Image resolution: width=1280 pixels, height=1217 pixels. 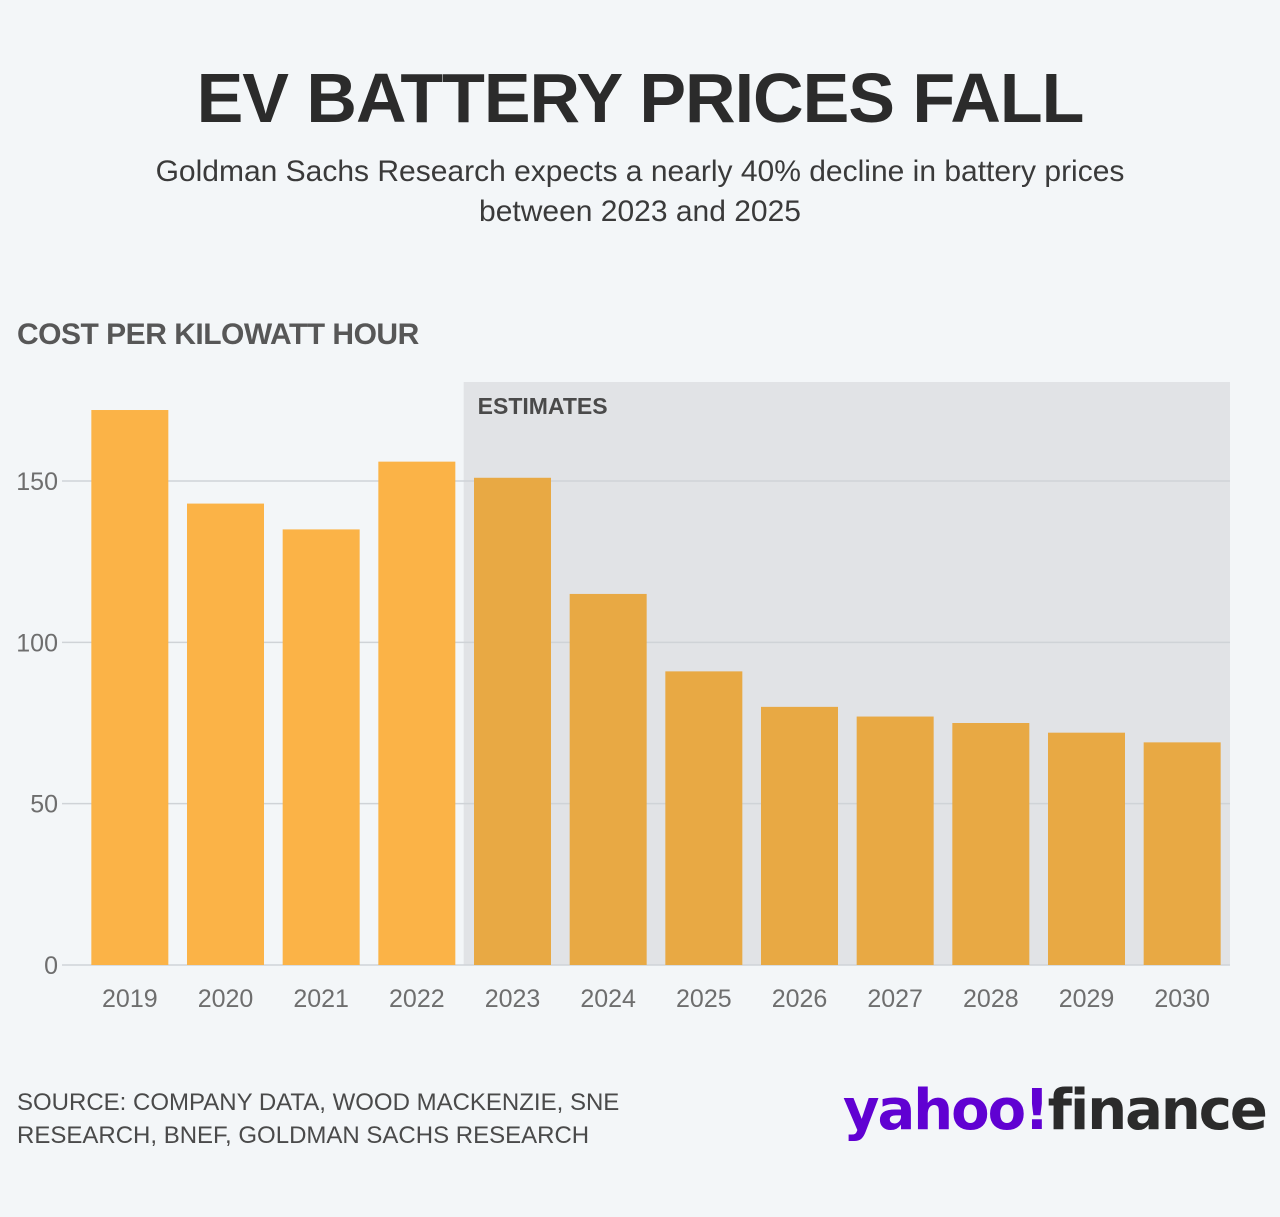 I want to click on x-tick-label: 2024, so click(x=608, y=999).